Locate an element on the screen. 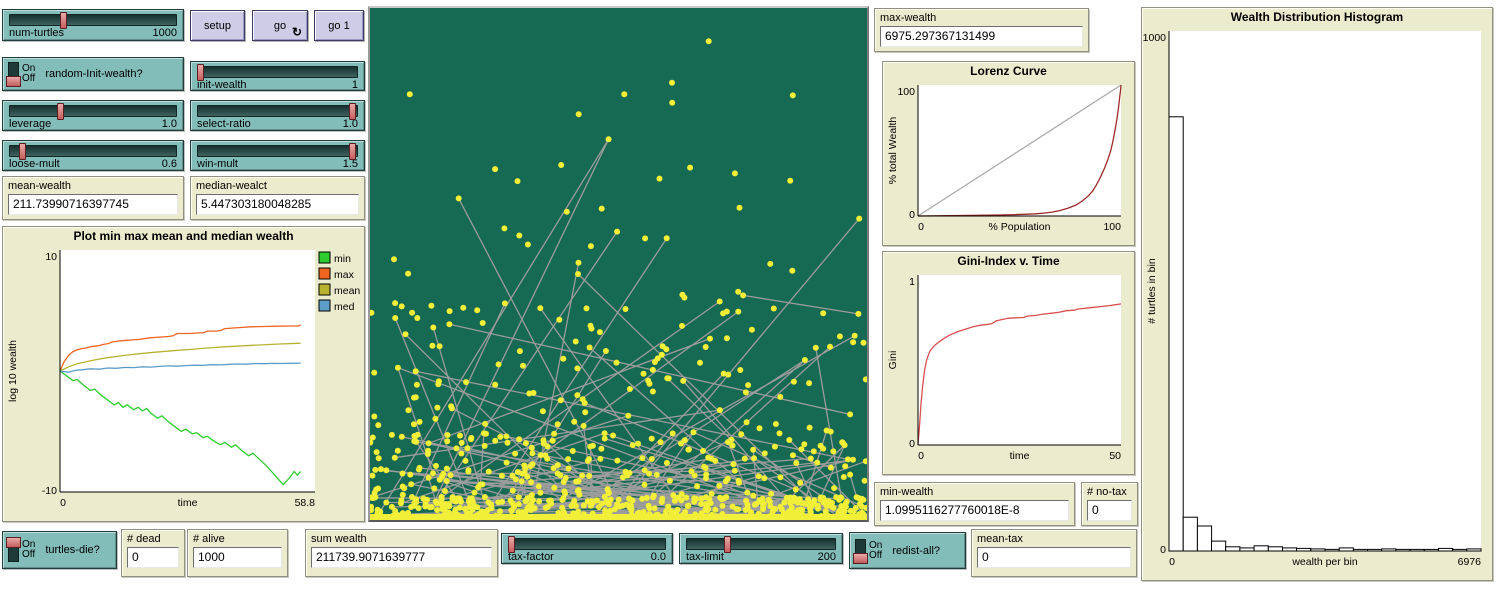  select-ratio-slider: select-ratio 1.0 is located at coordinates (277, 115).